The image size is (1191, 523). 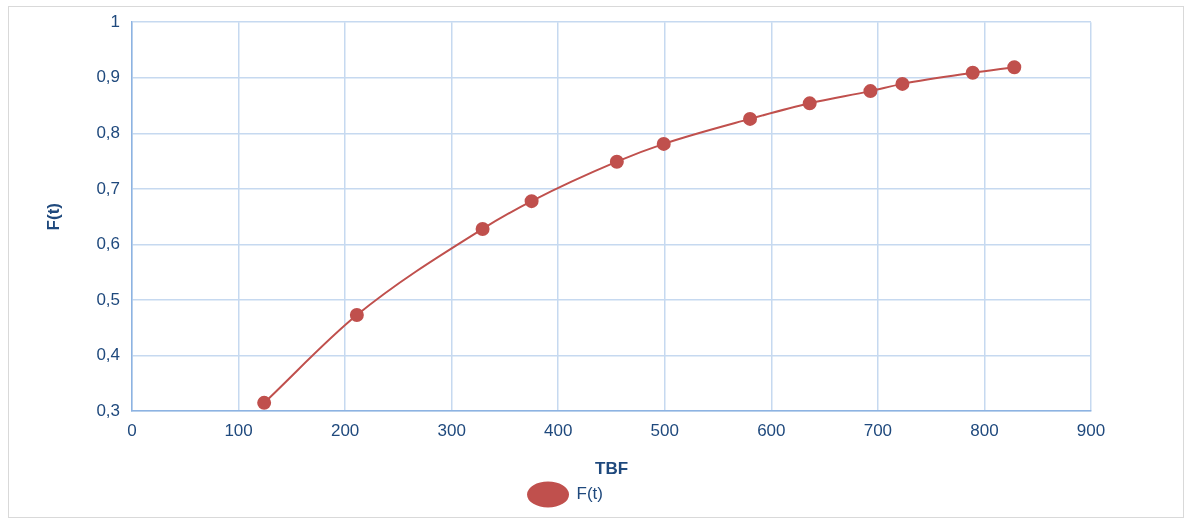 I want to click on y-tick-label: 0,8, so click(x=108, y=133).